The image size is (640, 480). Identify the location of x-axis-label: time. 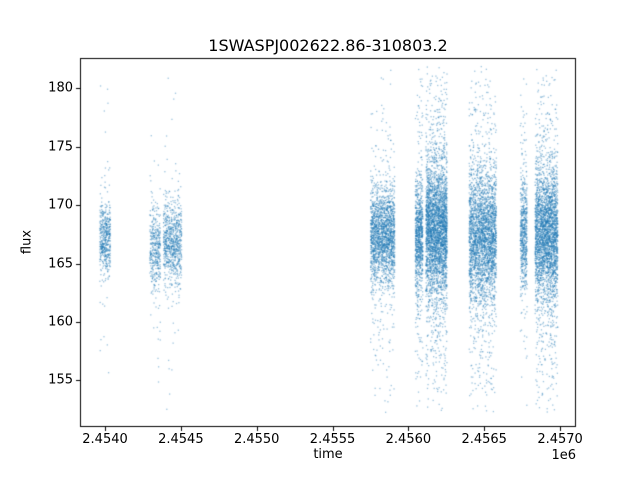
(328, 454).